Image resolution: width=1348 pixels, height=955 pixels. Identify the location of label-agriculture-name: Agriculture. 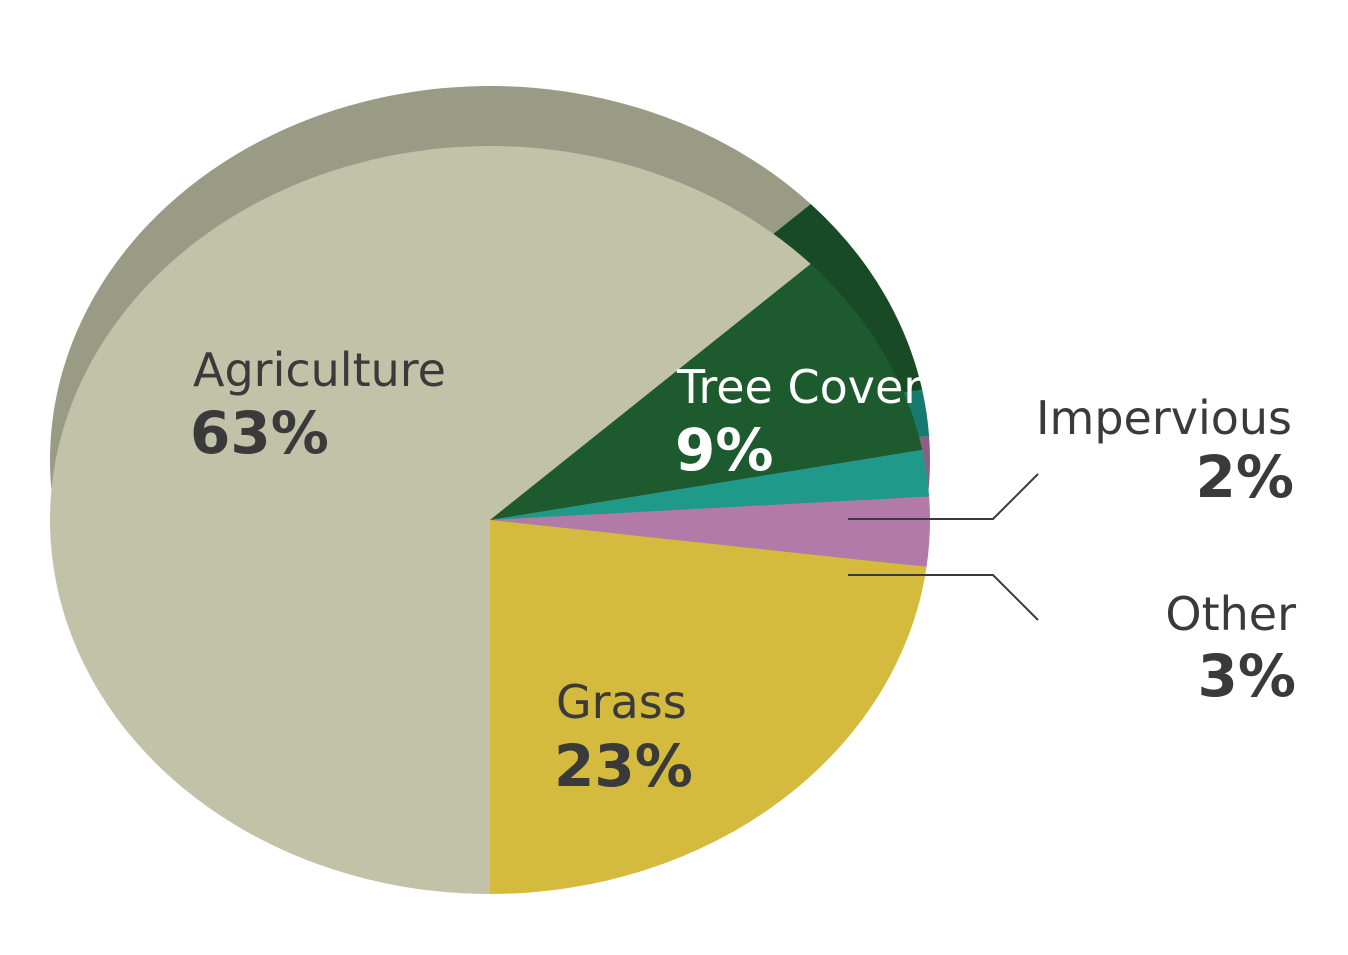
(319, 370).